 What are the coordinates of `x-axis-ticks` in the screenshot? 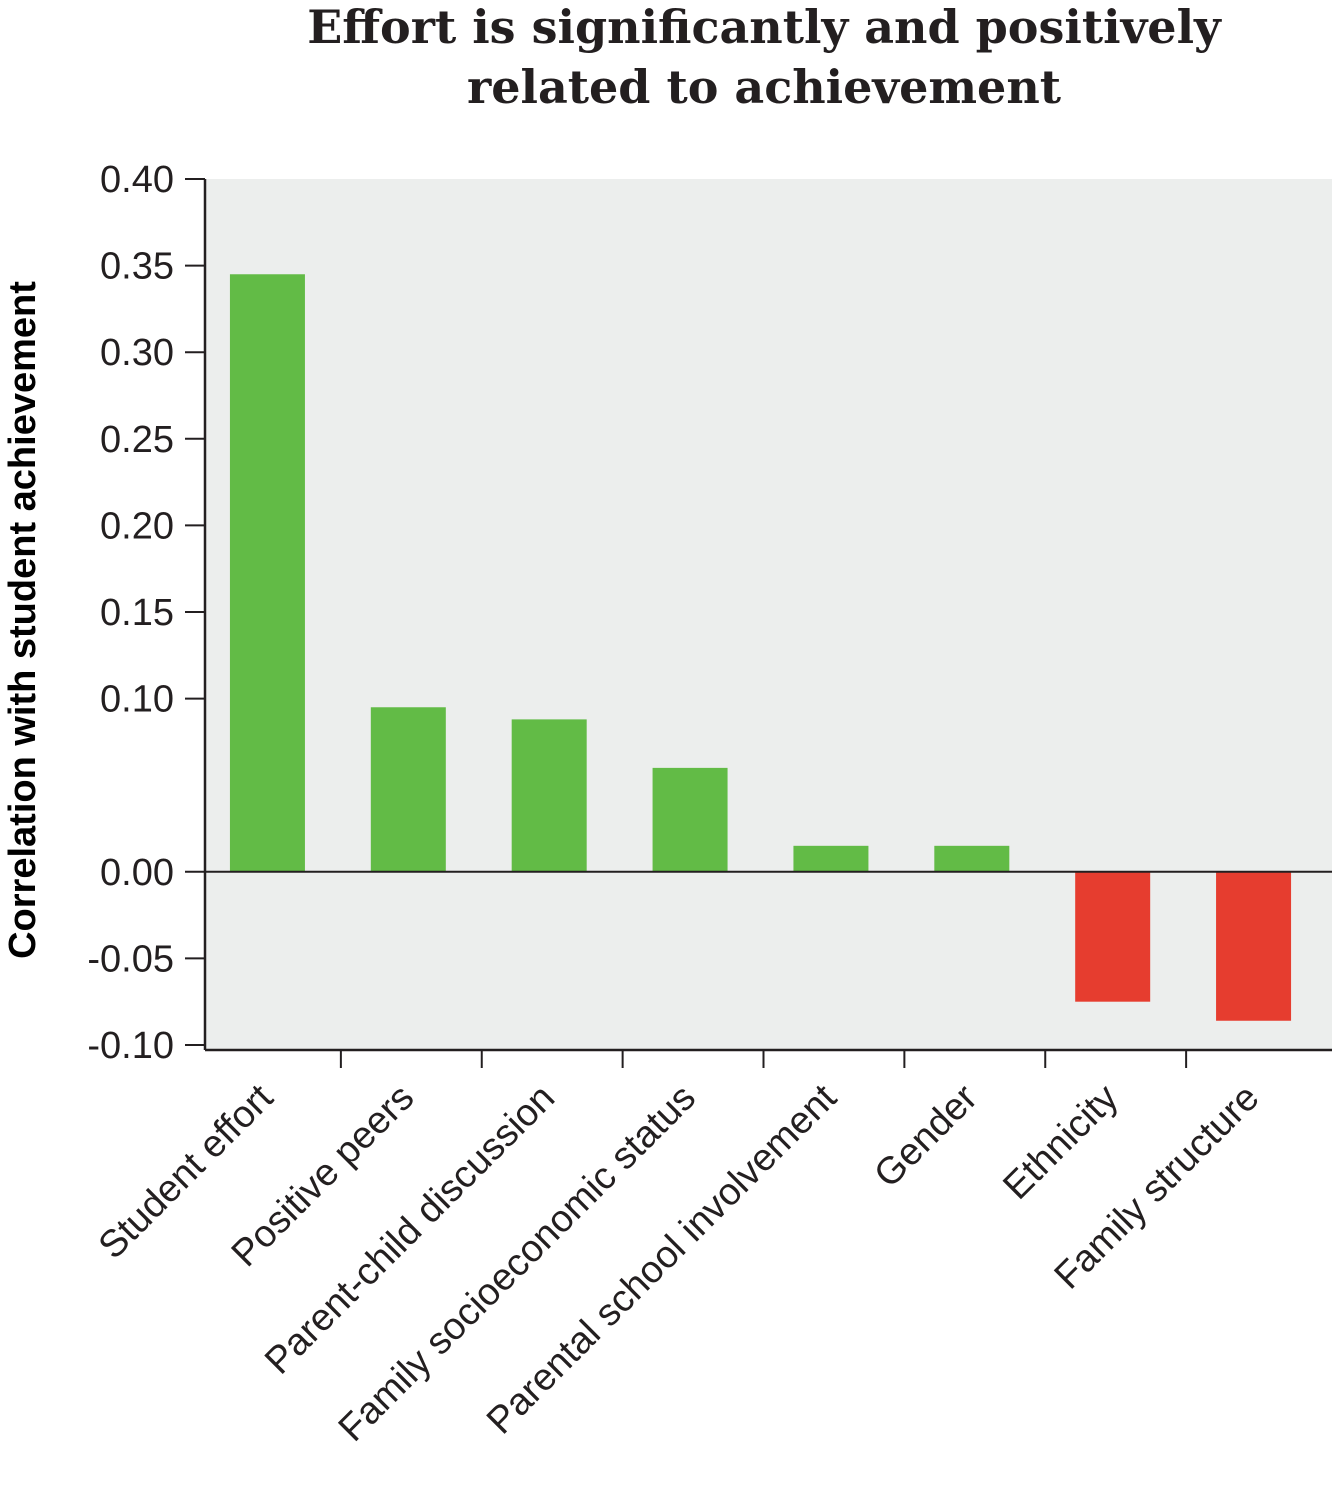 It's located at (763, 1059).